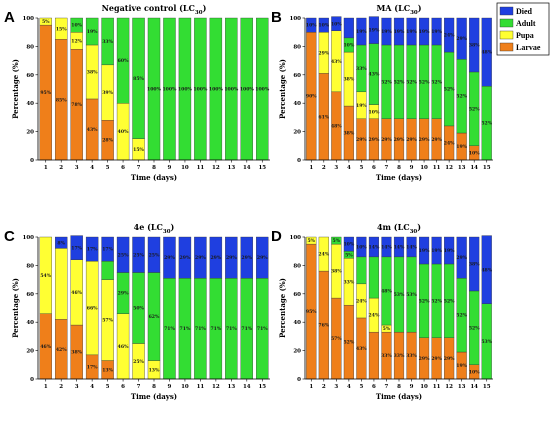 The image size is (550, 436). What do you see at coordinates (486, 342) in the screenshot?
I see `data-label: 53%` at bounding box center [486, 342].